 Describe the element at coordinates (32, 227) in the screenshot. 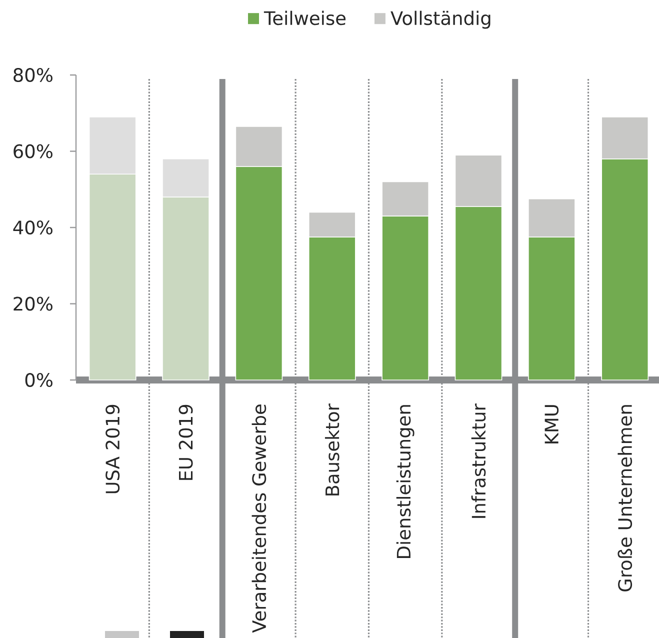

I see `y-tick-label: 40%` at that location.